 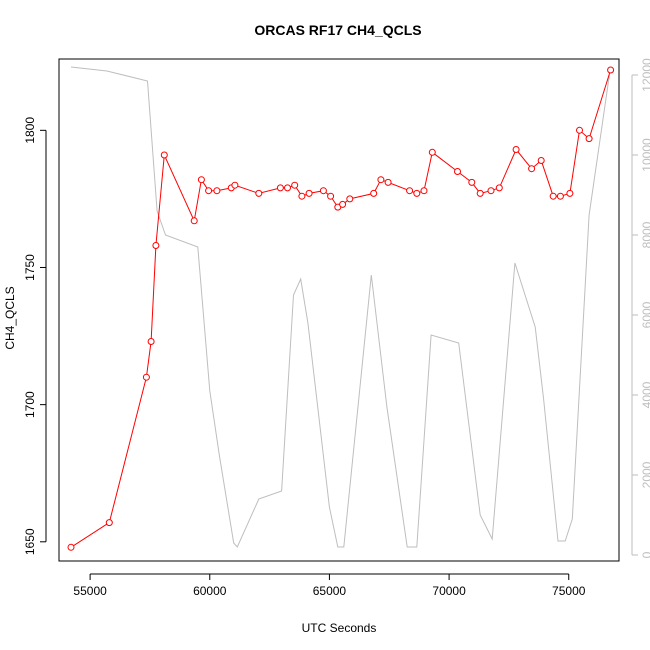 I want to click on y2-tick-label: 12000, so click(x=645, y=75).